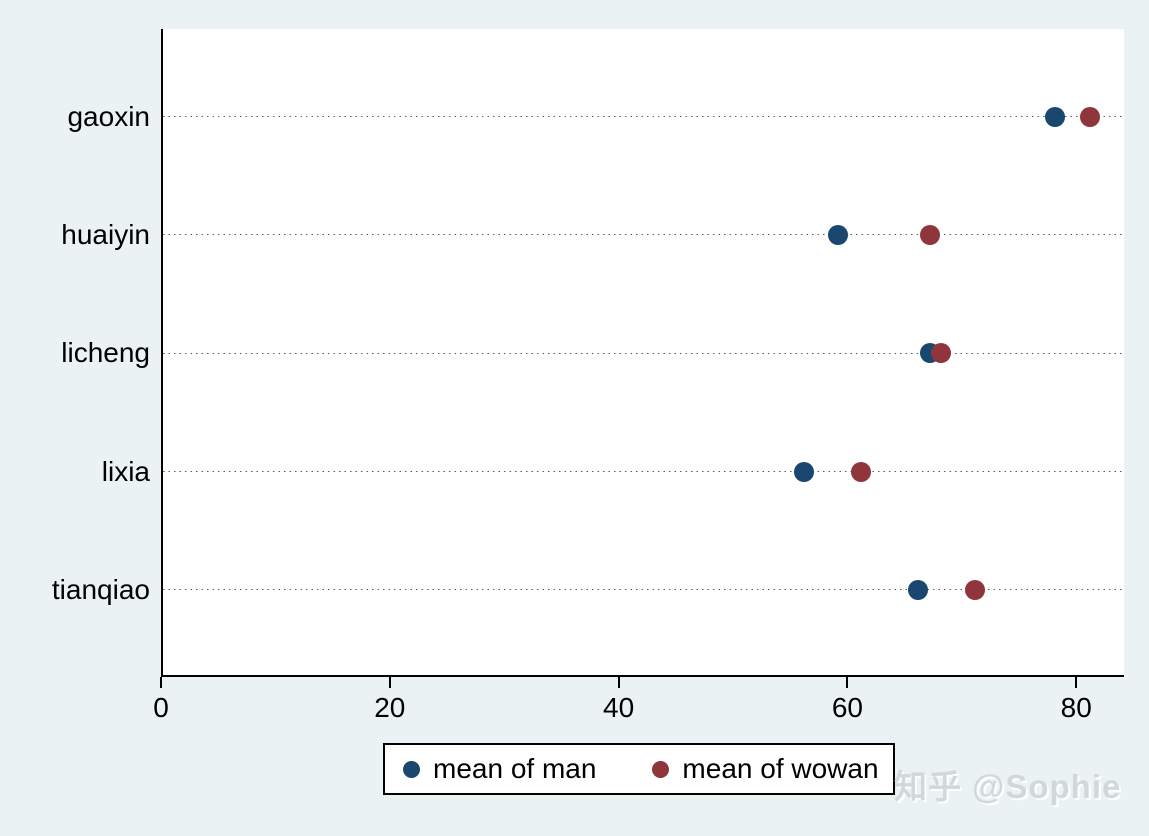 This screenshot has height=836, width=1149. I want to click on legend-item-man: mean of man, so click(499, 769).